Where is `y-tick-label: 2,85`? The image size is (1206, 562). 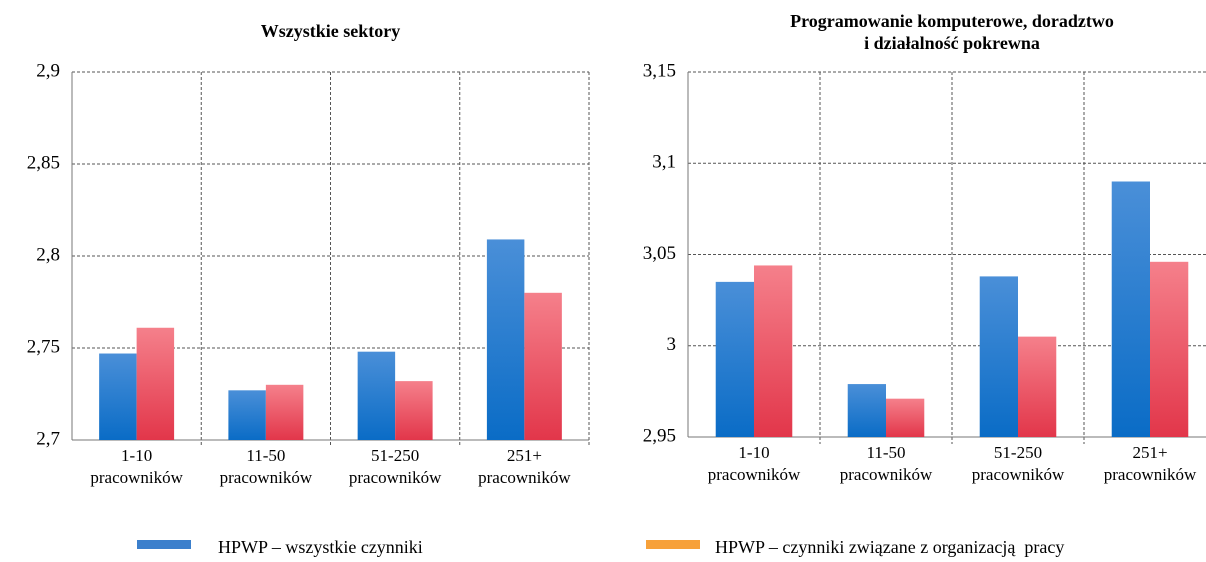 y-tick-label: 2,85 is located at coordinates (43, 162).